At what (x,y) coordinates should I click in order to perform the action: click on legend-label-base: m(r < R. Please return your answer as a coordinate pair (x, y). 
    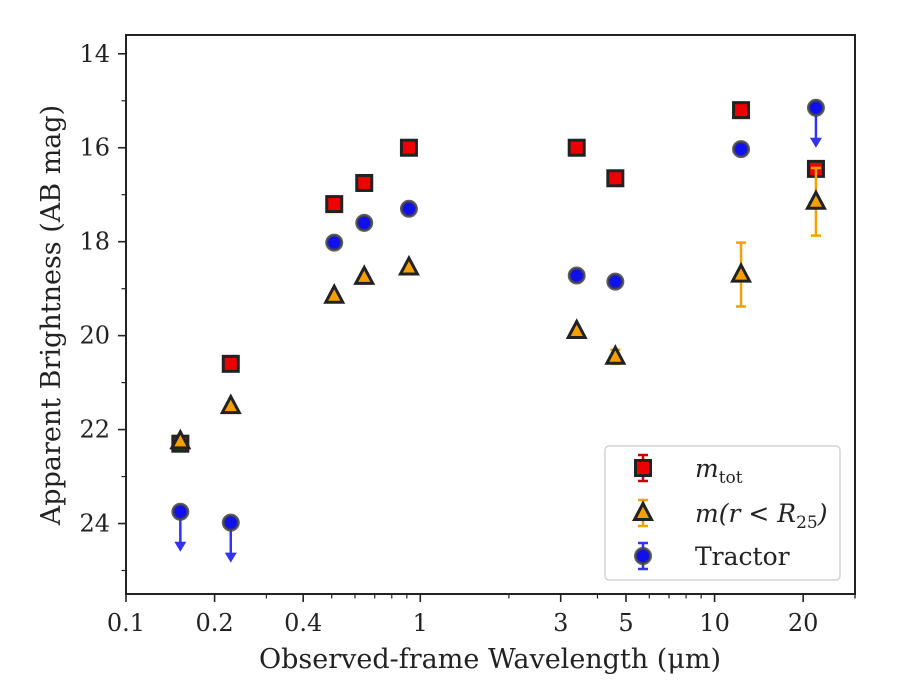
    Looking at the image, I should click on (745, 513).